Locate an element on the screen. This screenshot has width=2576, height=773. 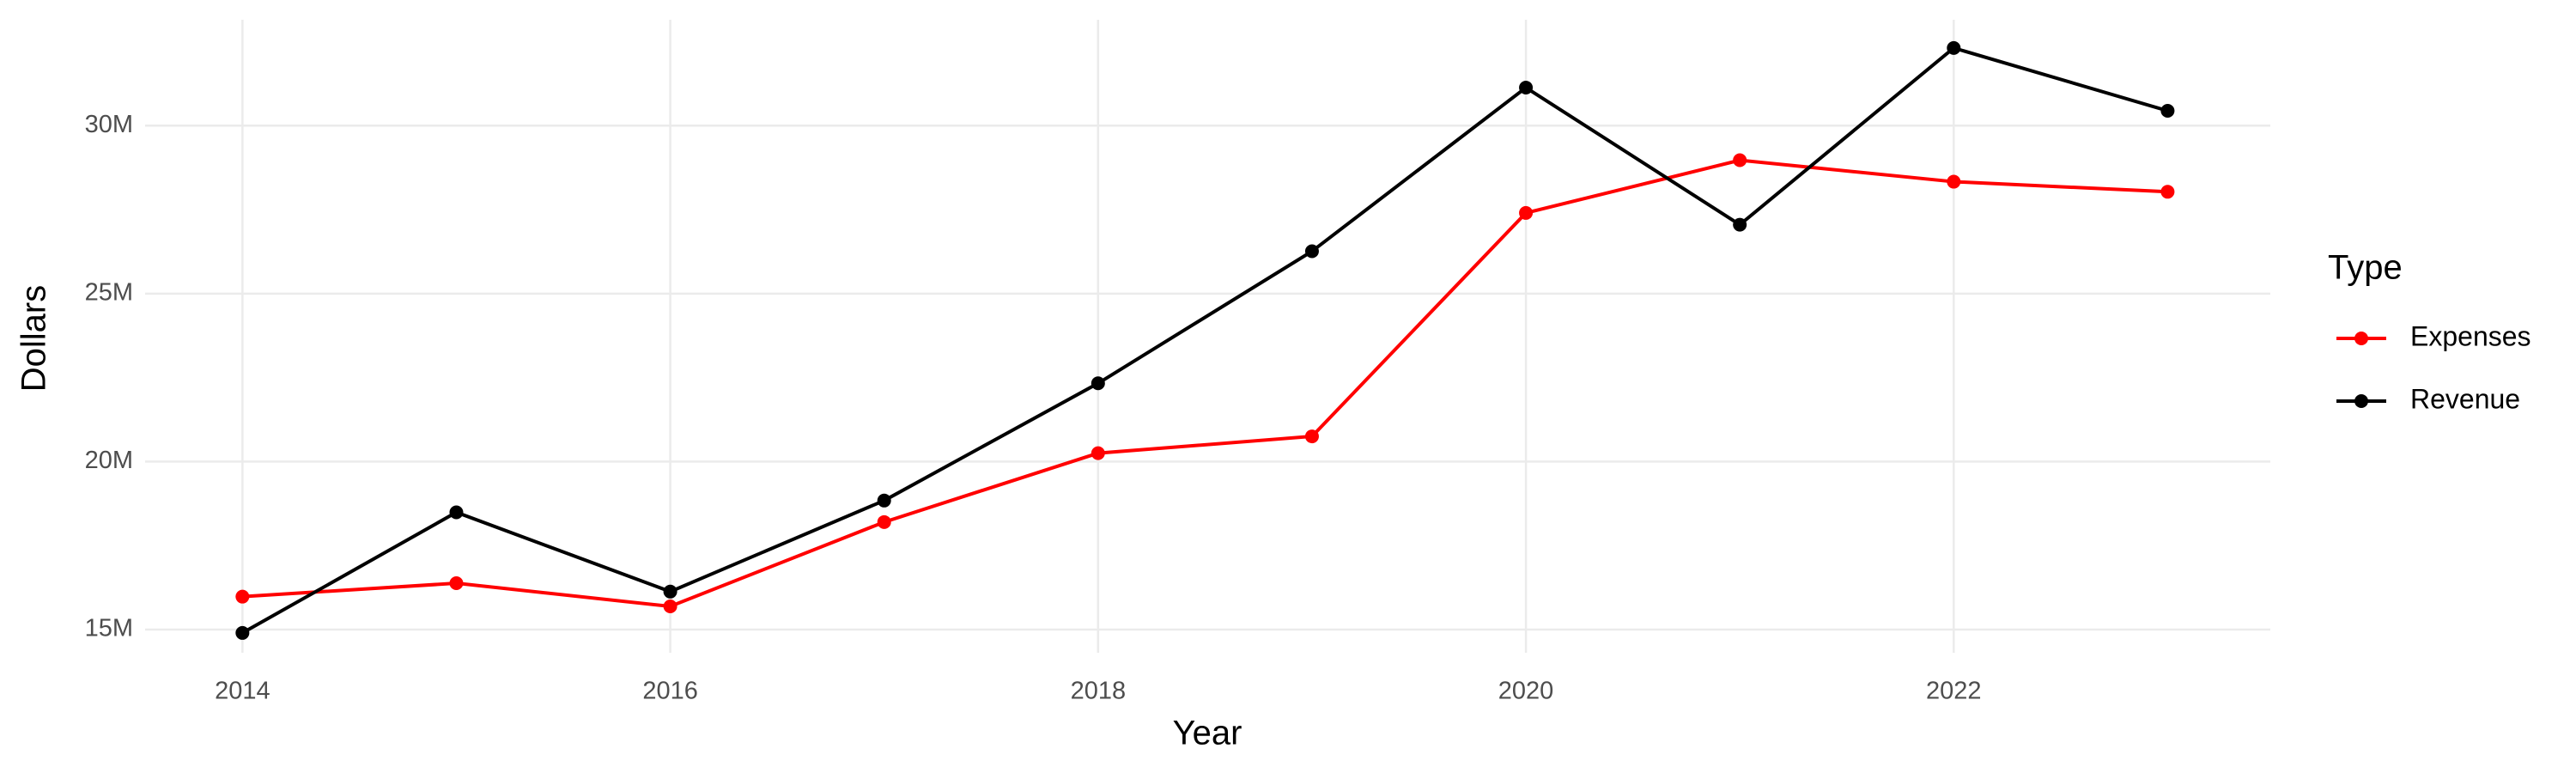
legend-title: Type is located at coordinates (2365, 268).